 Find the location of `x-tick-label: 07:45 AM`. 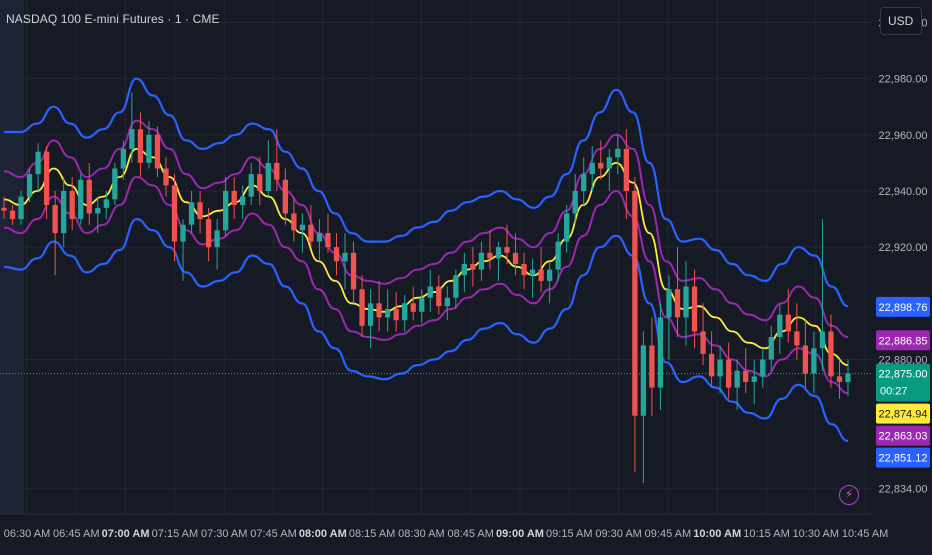

x-tick-label: 07:45 AM is located at coordinates (273, 534).